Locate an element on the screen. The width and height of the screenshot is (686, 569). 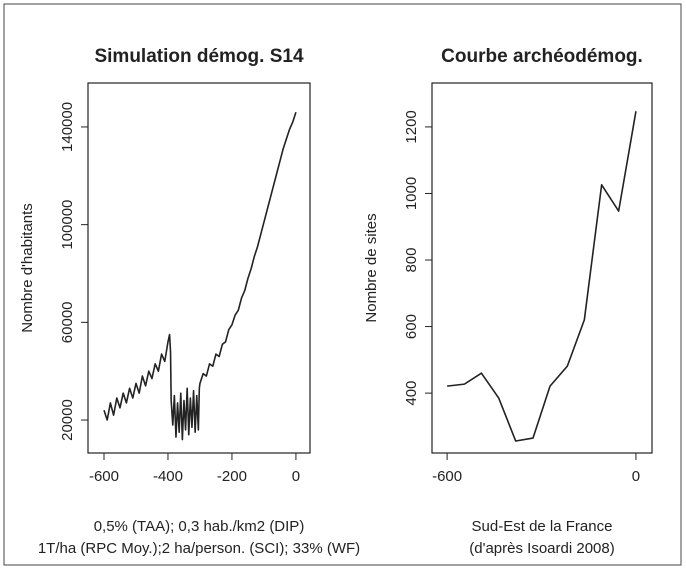
y-axis-label: Nombre de sites is located at coordinates (371, 267).